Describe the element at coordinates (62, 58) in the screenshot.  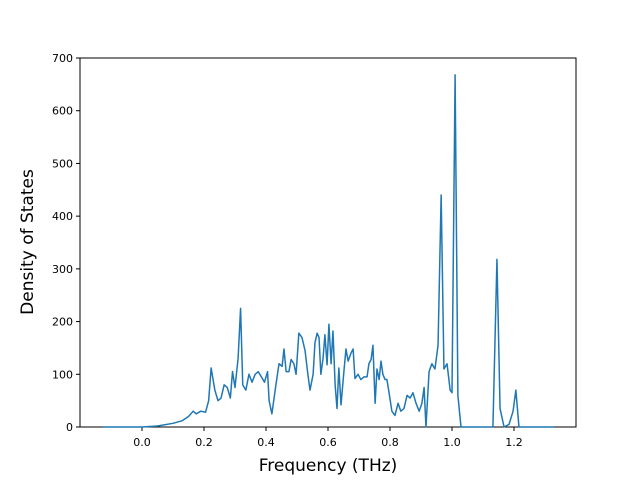
I see `y-tick-label: 700` at that location.